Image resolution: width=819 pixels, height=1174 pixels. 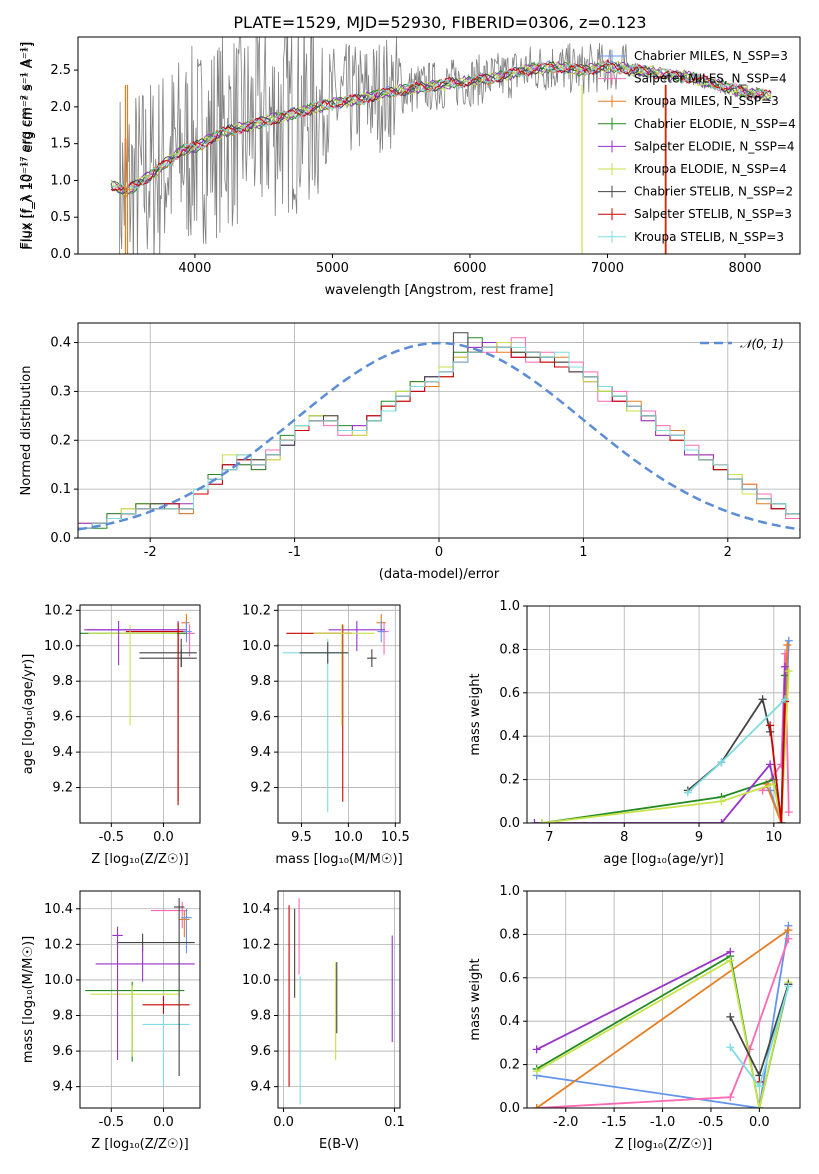 I want to click on y-tick-label: 2.0, so click(x=60, y=107).